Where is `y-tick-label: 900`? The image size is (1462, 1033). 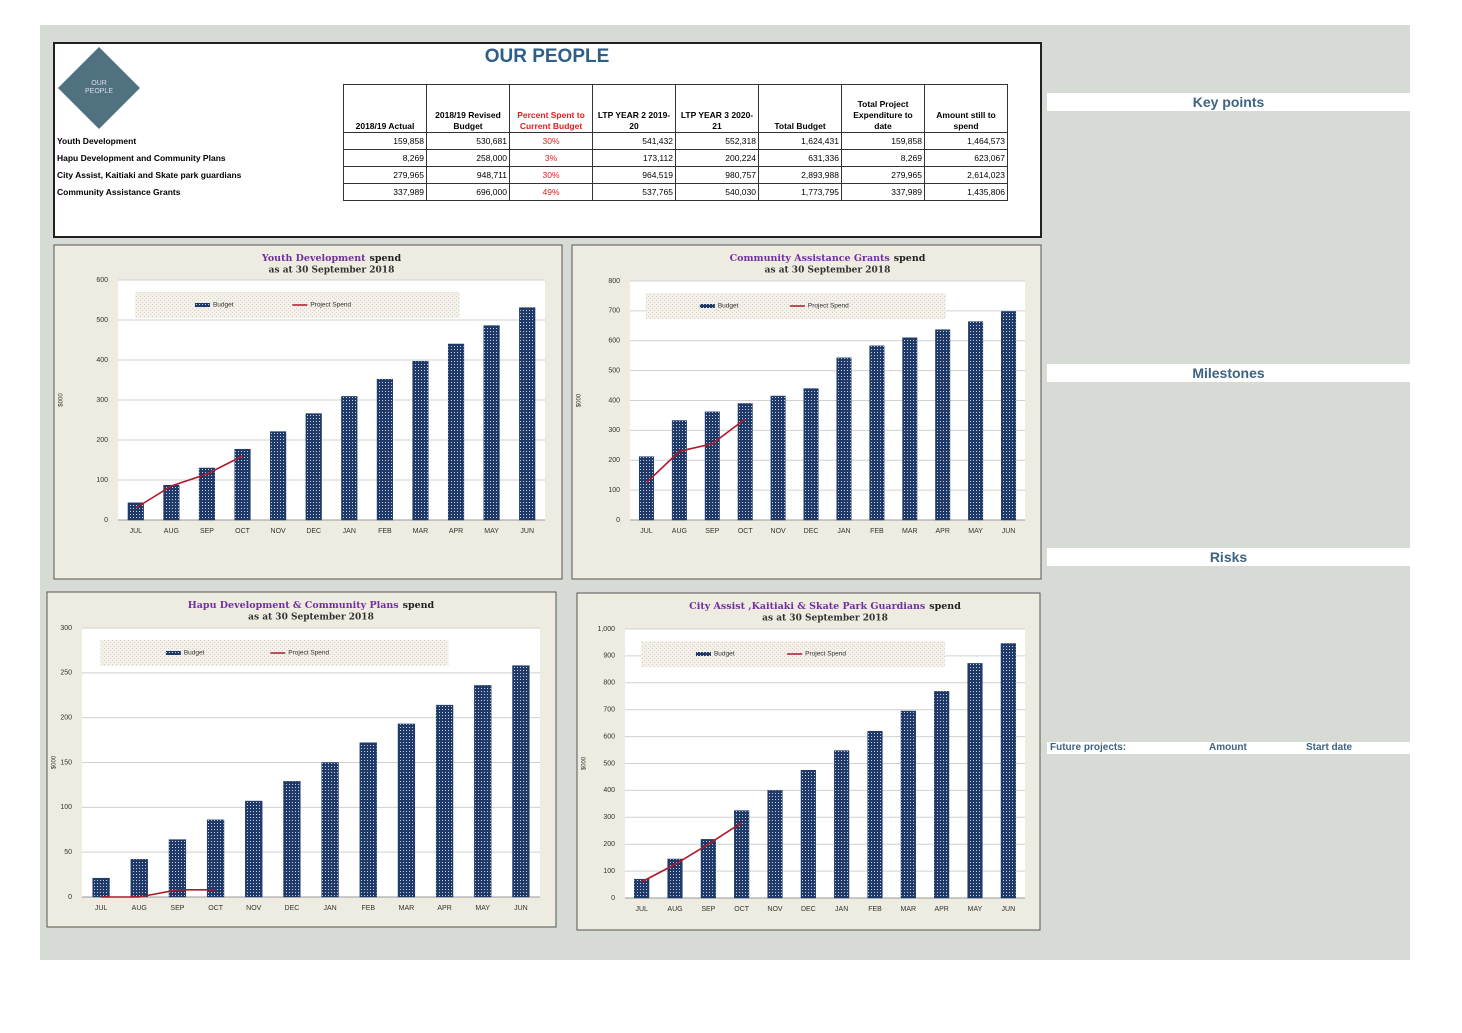 y-tick-label: 900 is located at coordinates (609, 656).